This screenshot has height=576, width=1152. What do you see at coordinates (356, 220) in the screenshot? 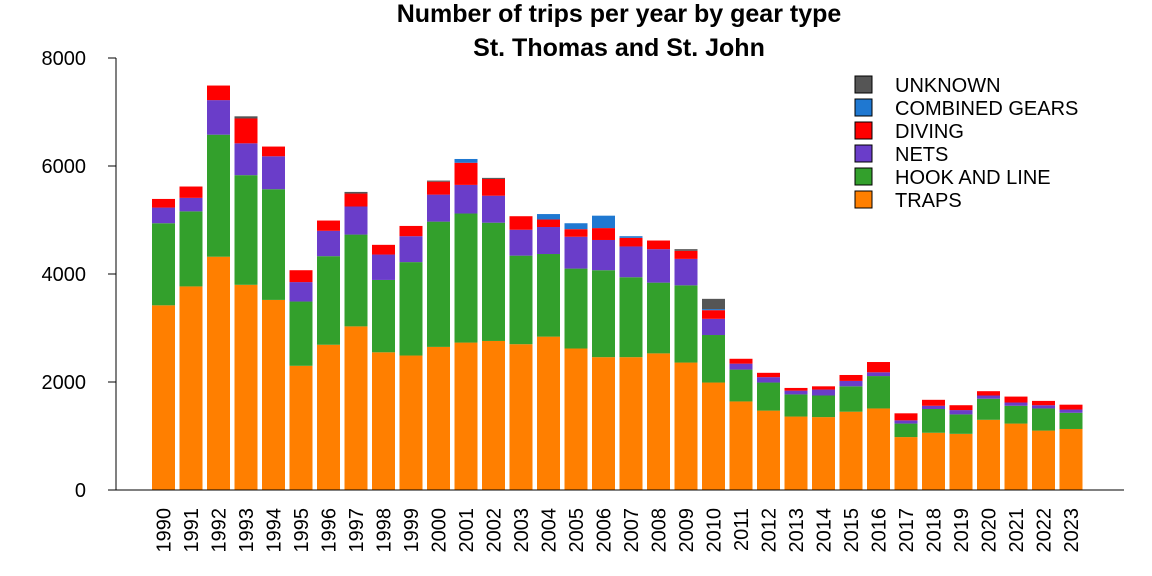
I see `bar-1997-nets` at bounding box center [356, 220].